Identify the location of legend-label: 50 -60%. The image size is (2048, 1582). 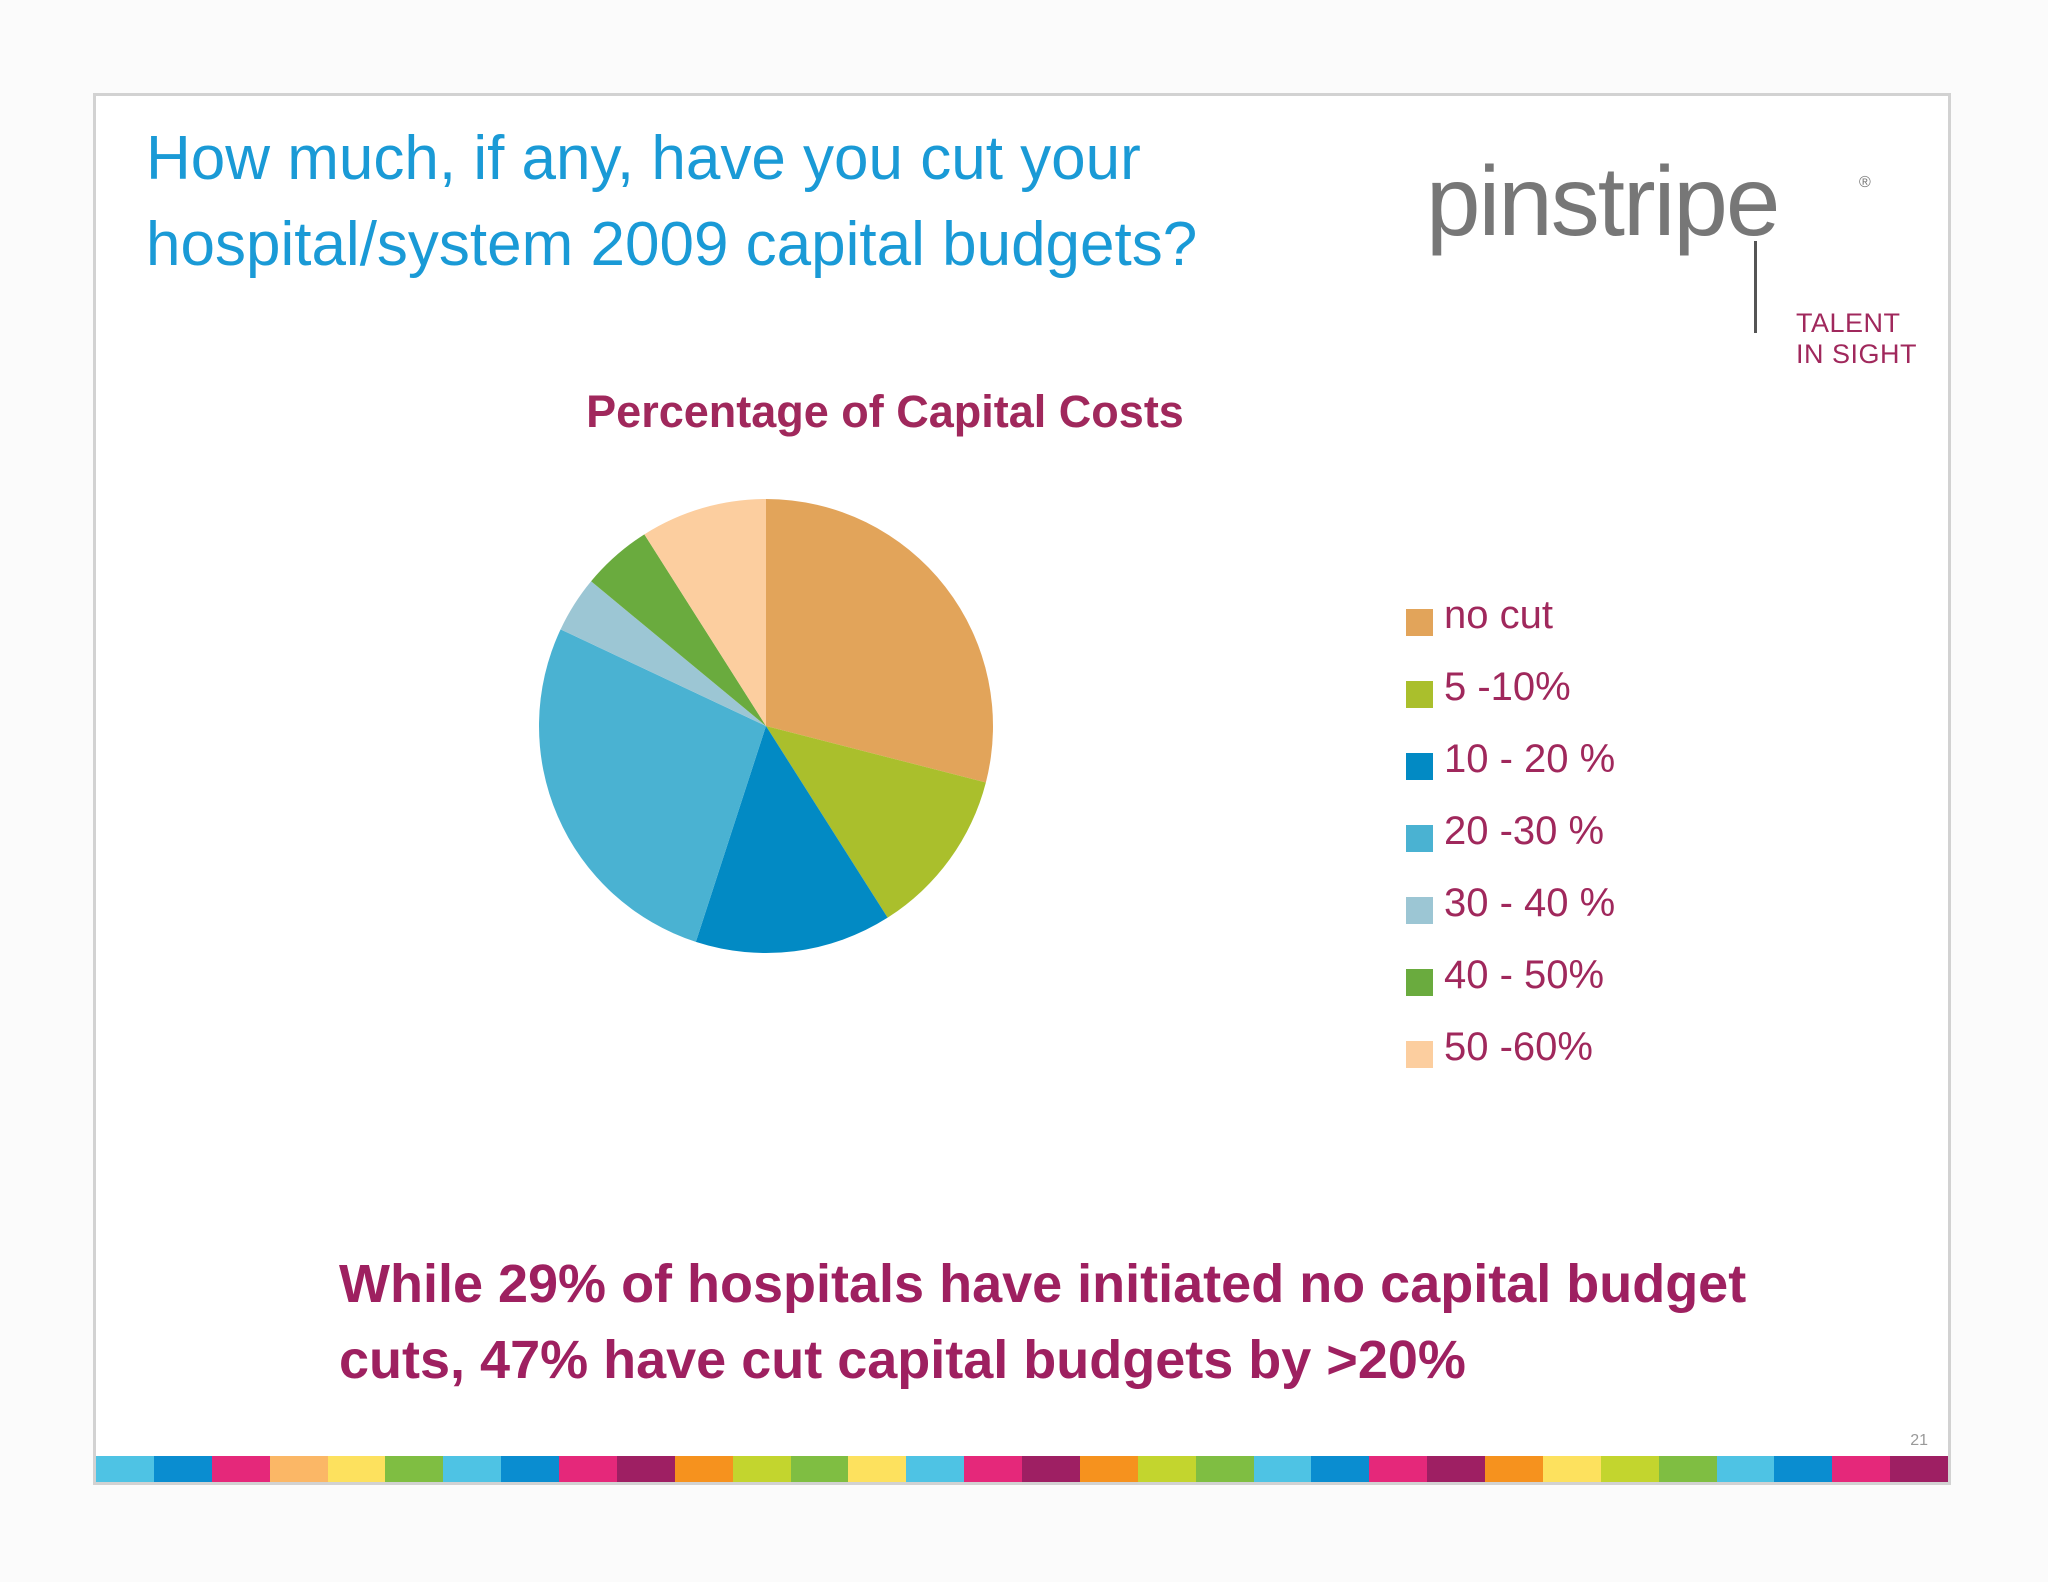
(1518, 1047).